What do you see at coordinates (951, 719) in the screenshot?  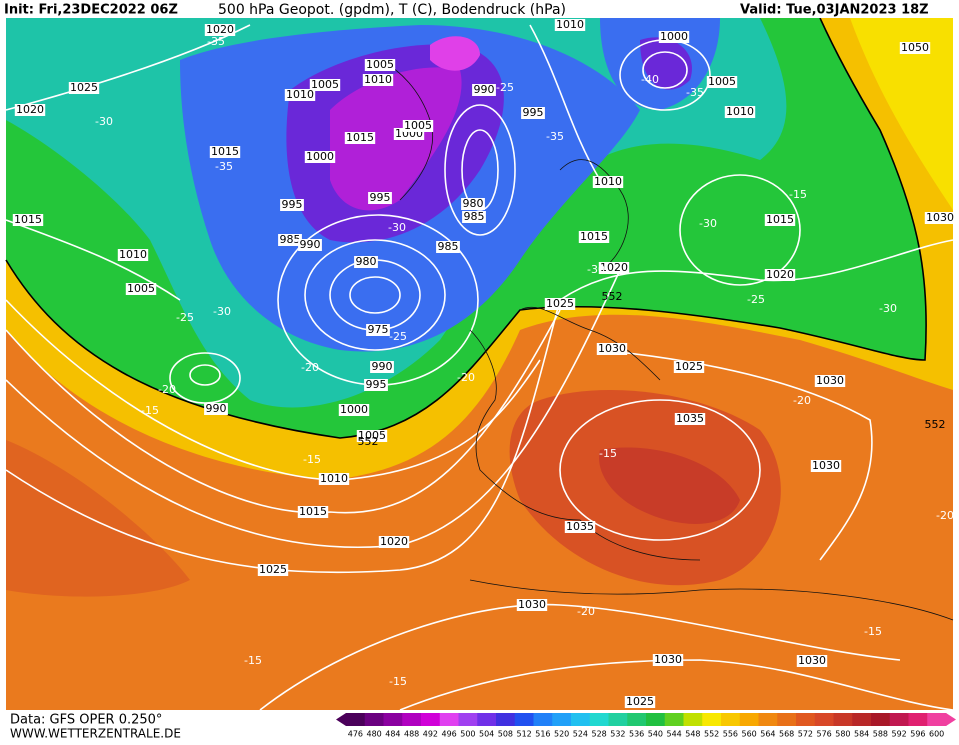 I see `legend-arrow-right` at bounding box center [951, 719].